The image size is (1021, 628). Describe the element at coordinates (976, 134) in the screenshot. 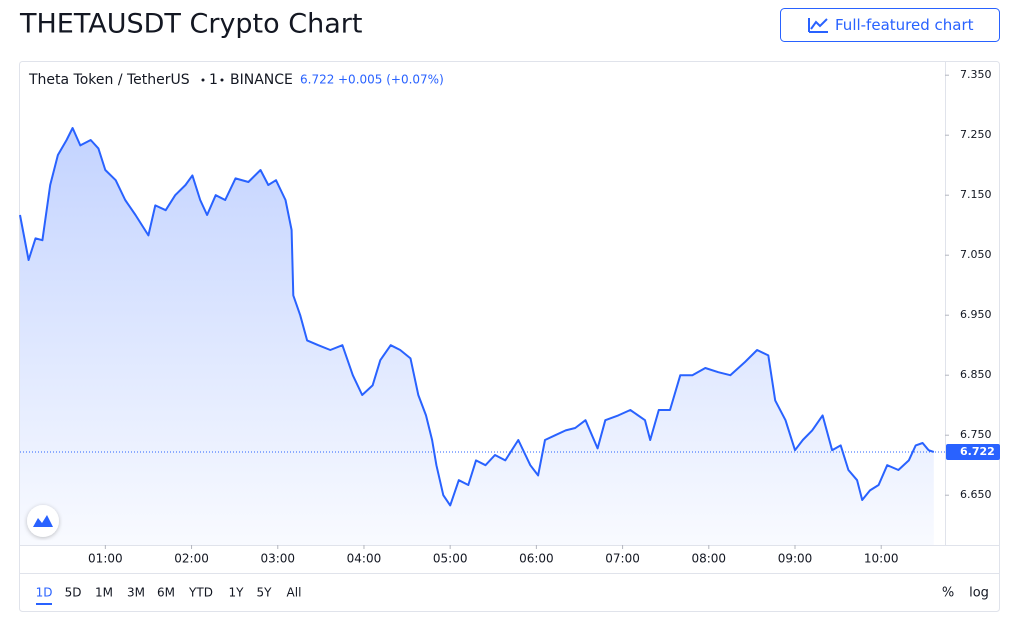

I see `y-tick-label: 7.250` at that location.